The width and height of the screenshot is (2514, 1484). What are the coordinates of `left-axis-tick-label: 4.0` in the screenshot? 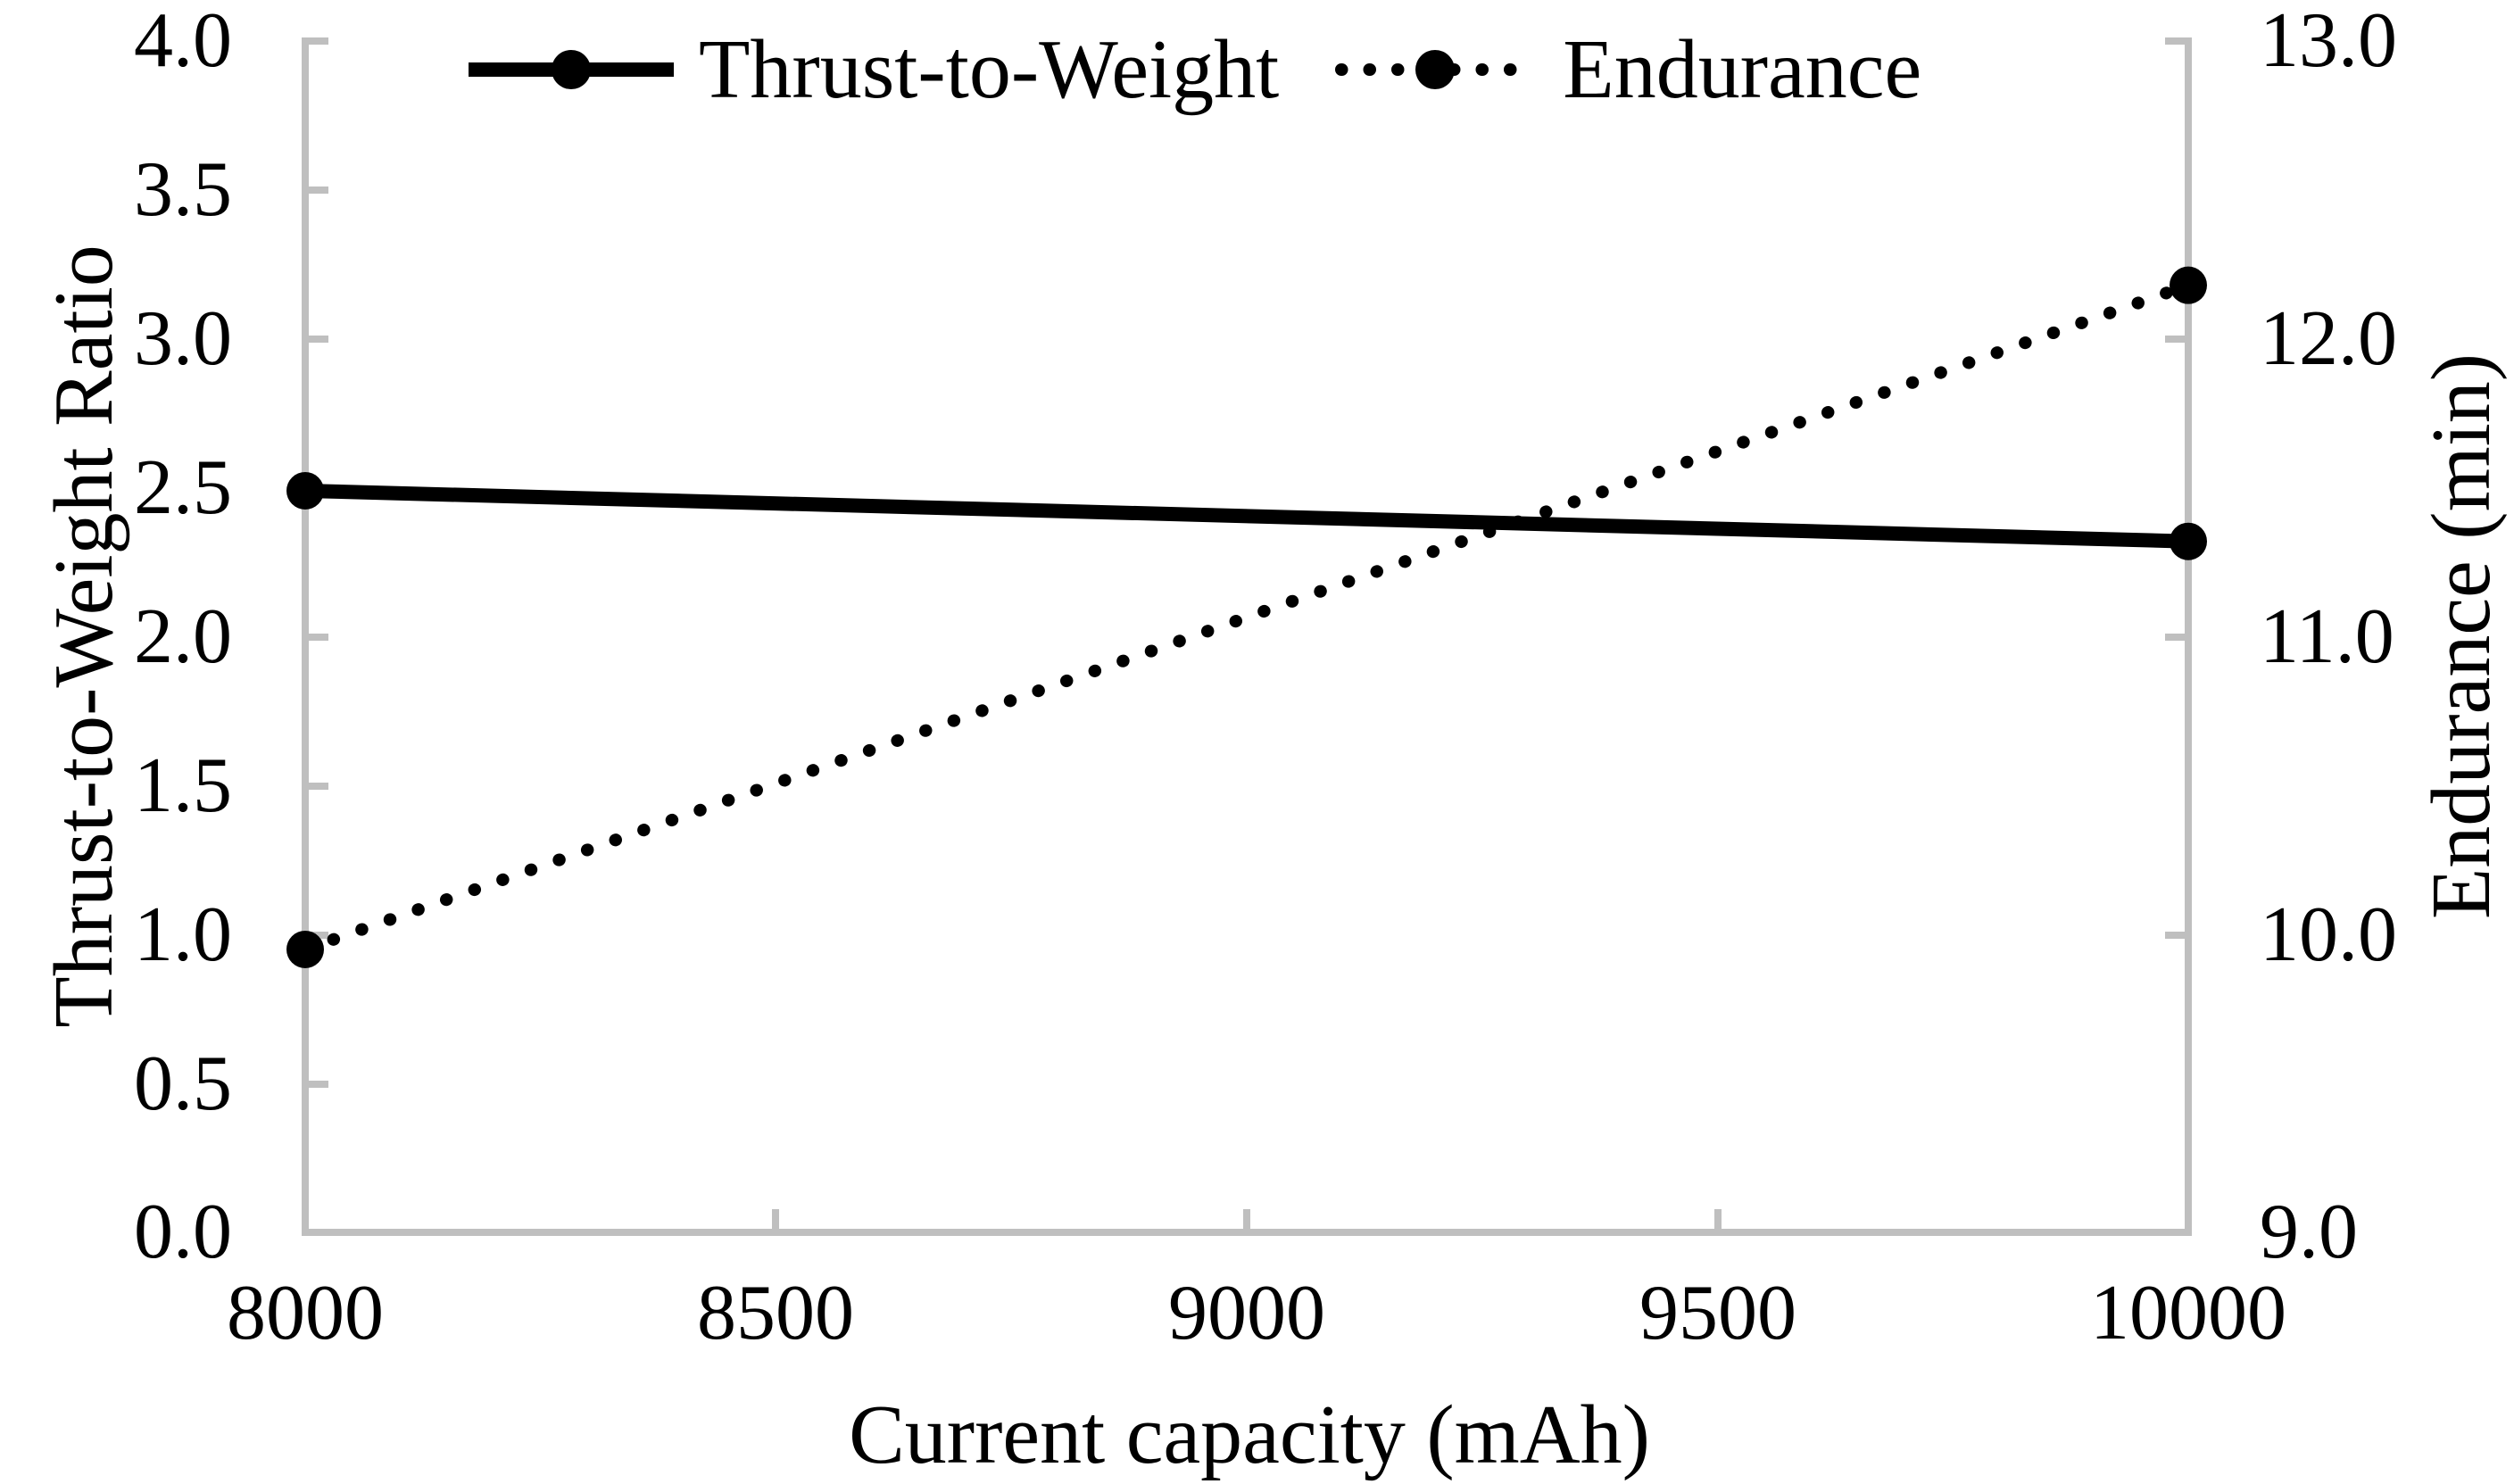 It's located at (183, 42).